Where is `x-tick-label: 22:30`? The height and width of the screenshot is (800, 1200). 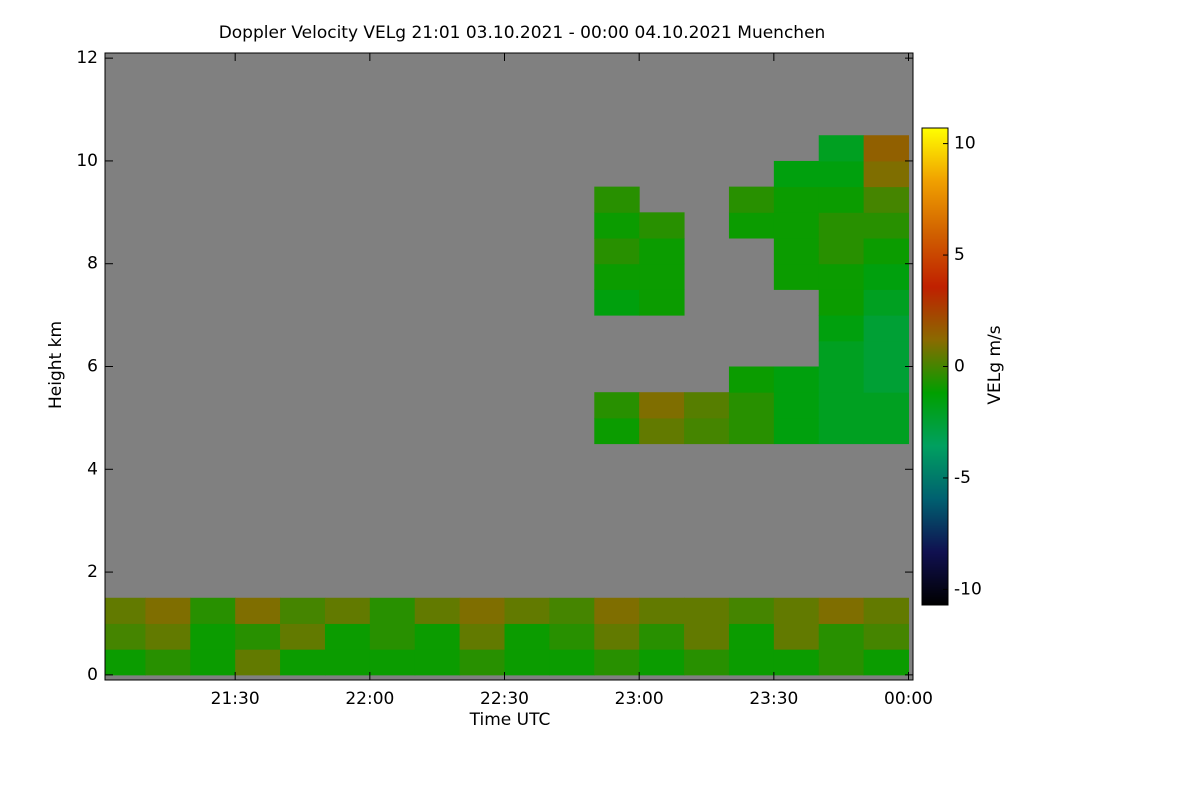
x-tick-label: 22:30 is located at coordinates (504, 699).